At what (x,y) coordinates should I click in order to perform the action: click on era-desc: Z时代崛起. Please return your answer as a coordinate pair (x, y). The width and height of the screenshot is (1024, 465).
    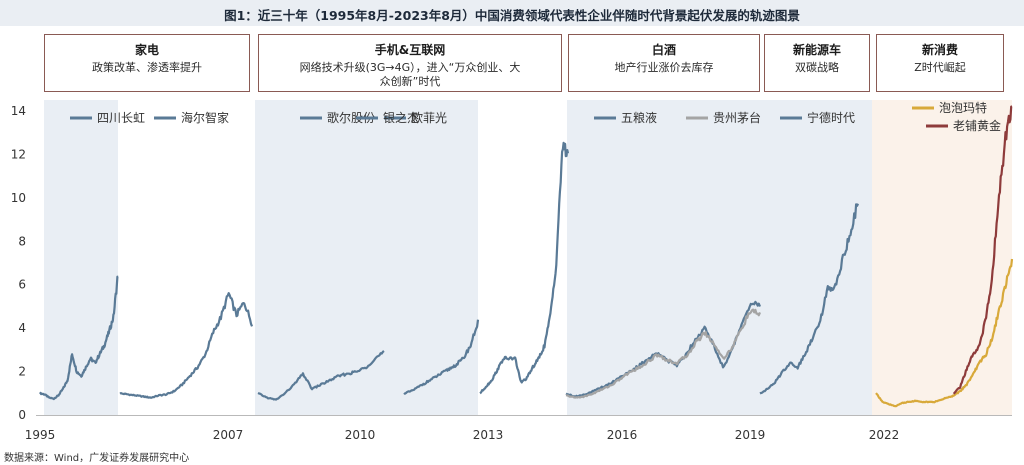
    Looking at the image, I should click on (940, 67).